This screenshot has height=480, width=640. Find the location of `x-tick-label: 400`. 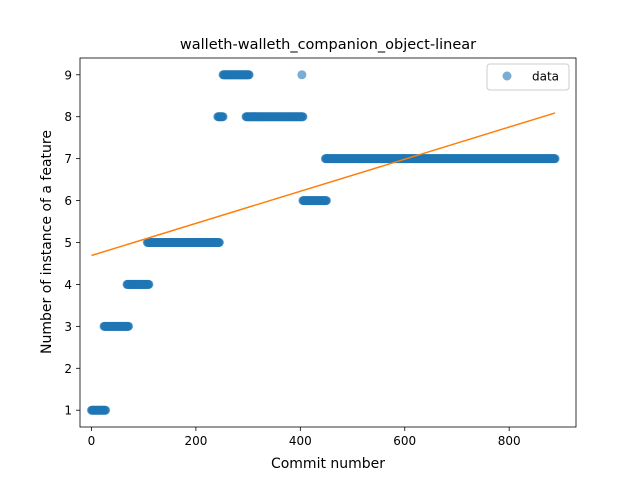

x-tick-label: 400 is located at coordinates (300, 441).